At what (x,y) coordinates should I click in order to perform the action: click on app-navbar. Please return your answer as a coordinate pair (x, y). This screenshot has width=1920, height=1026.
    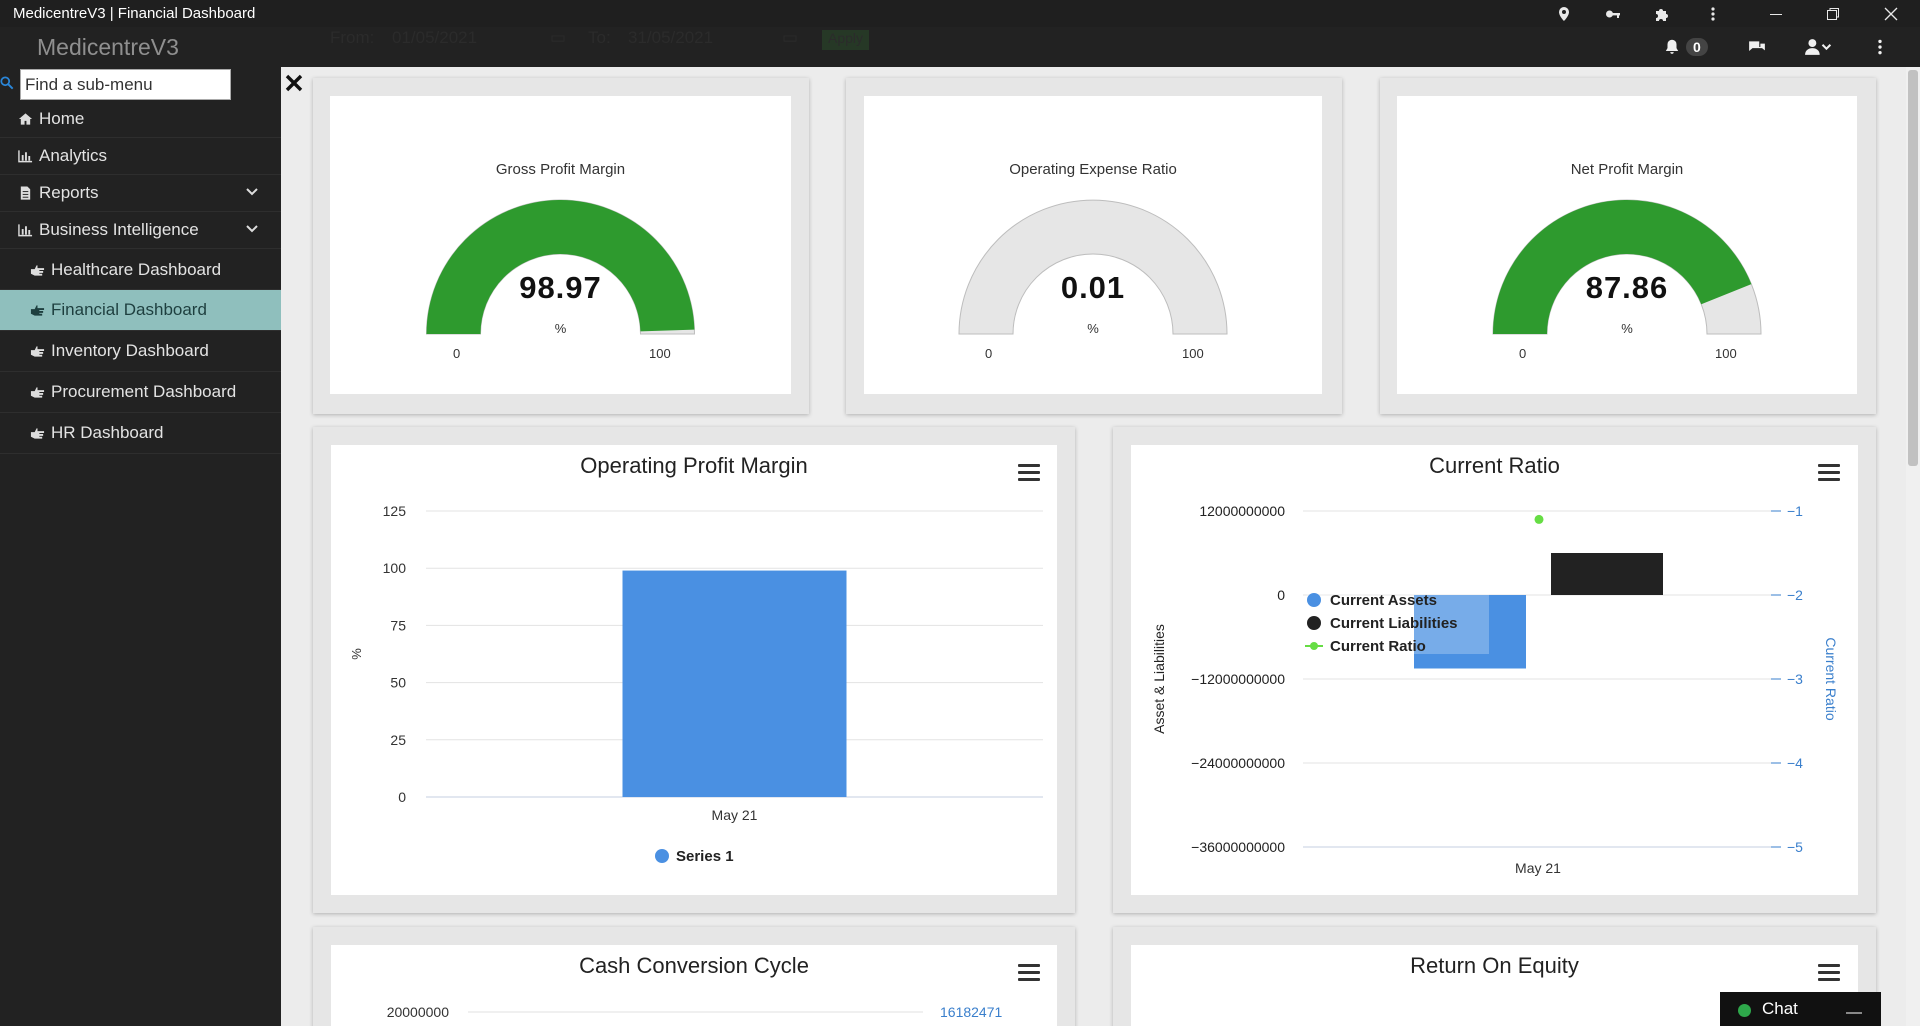
    Looking at the image, I should click on (960, 47).